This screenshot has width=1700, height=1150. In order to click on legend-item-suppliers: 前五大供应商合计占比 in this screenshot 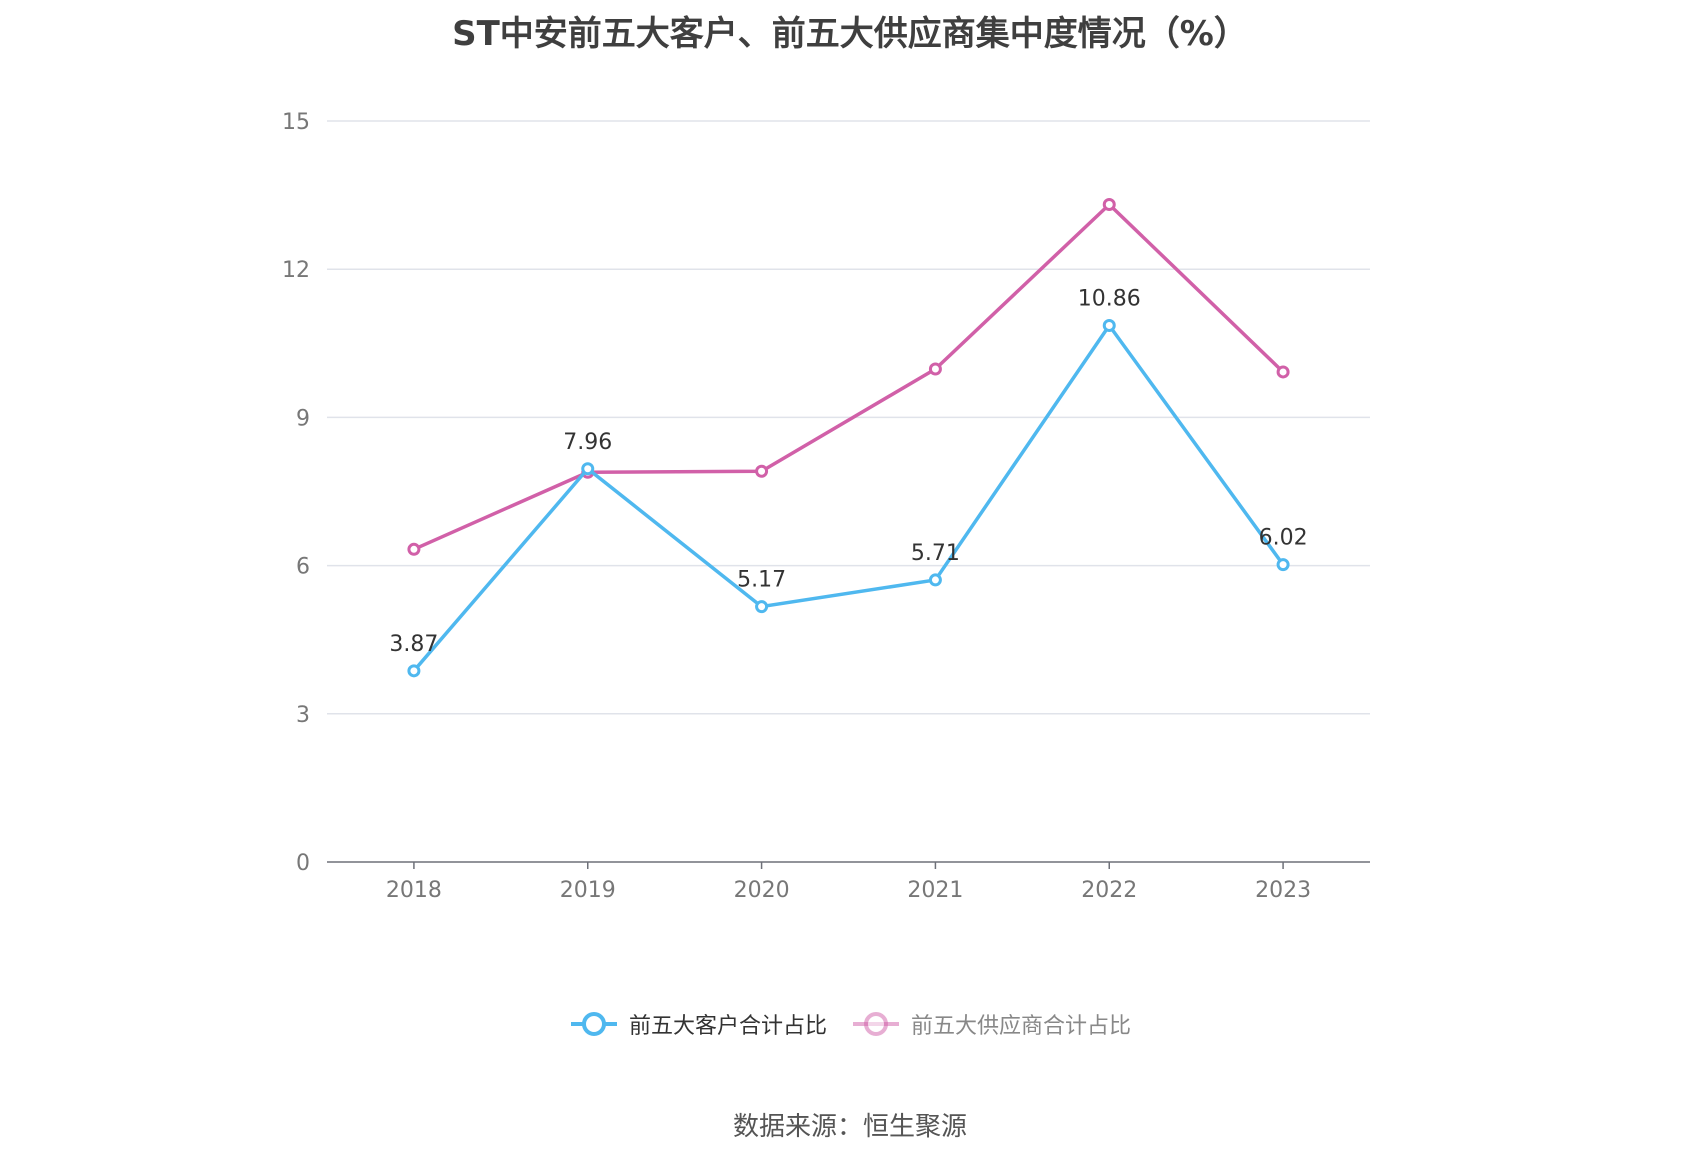, I will do `click(991, 1024)`.